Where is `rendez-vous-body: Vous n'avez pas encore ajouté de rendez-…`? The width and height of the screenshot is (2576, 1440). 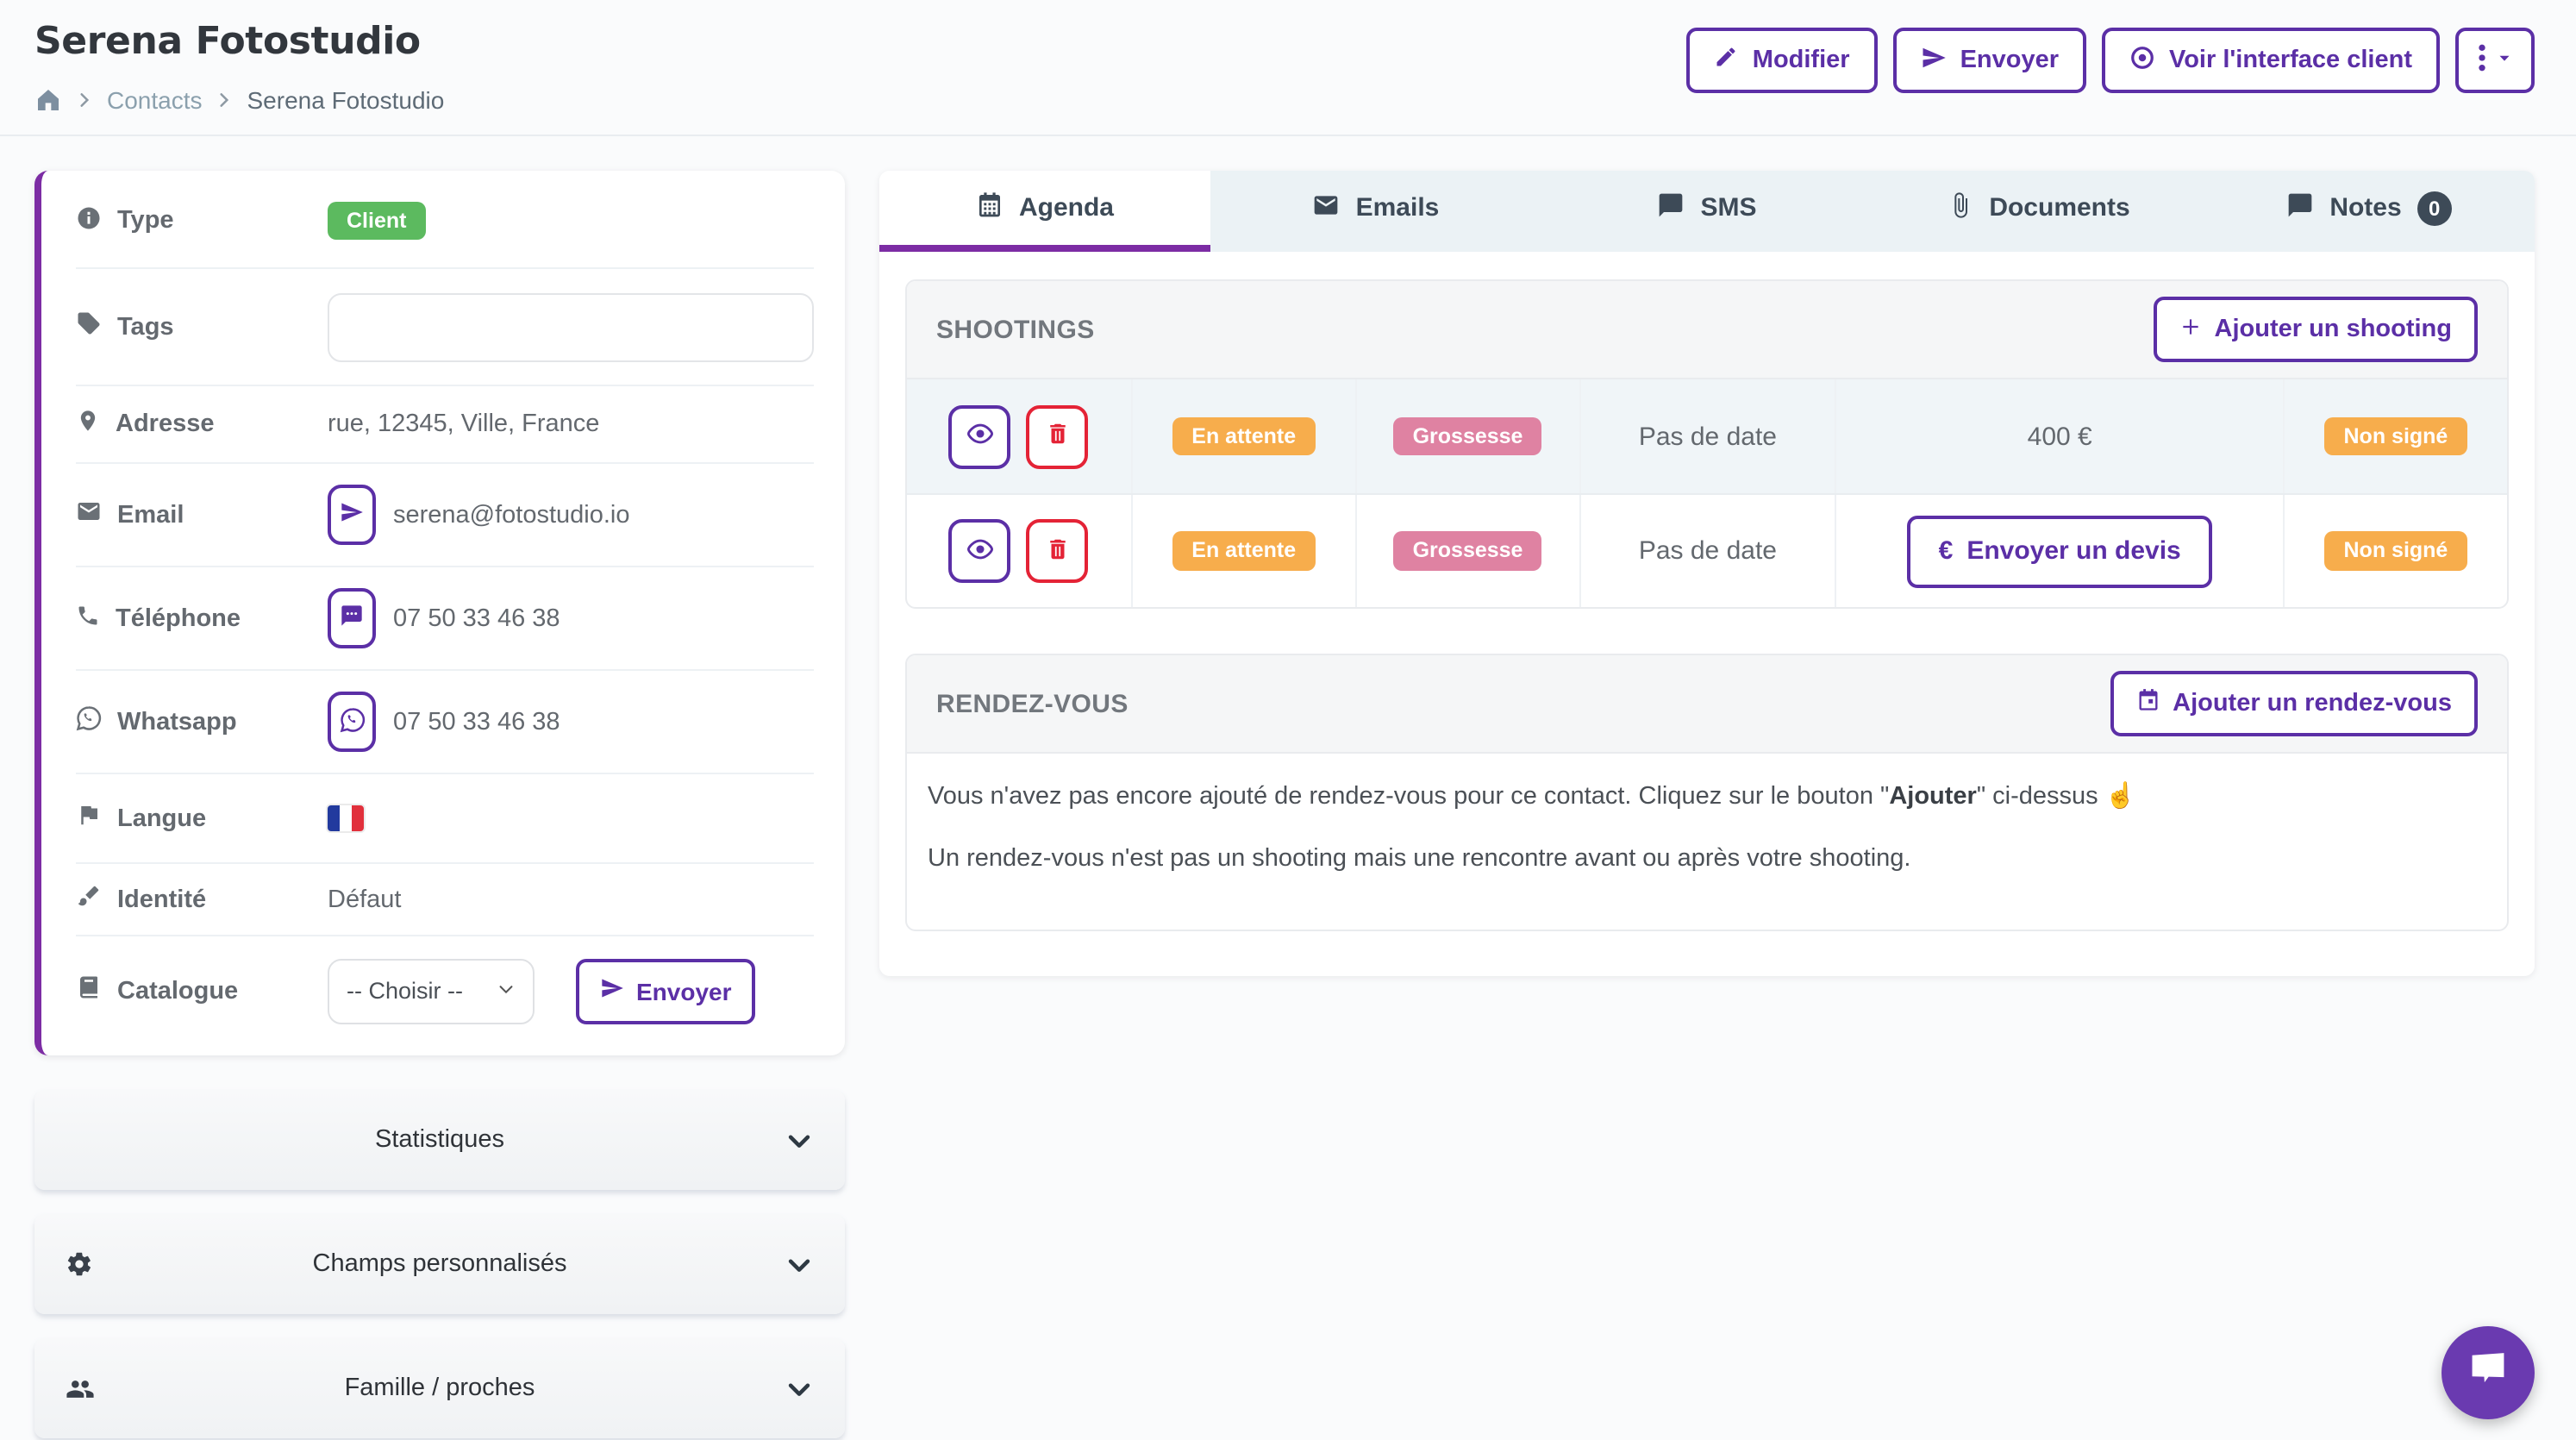
rendez-vous-body: Vous n'avez pas encore ajouté de rendez-… is located at coordinates (1707, 842).